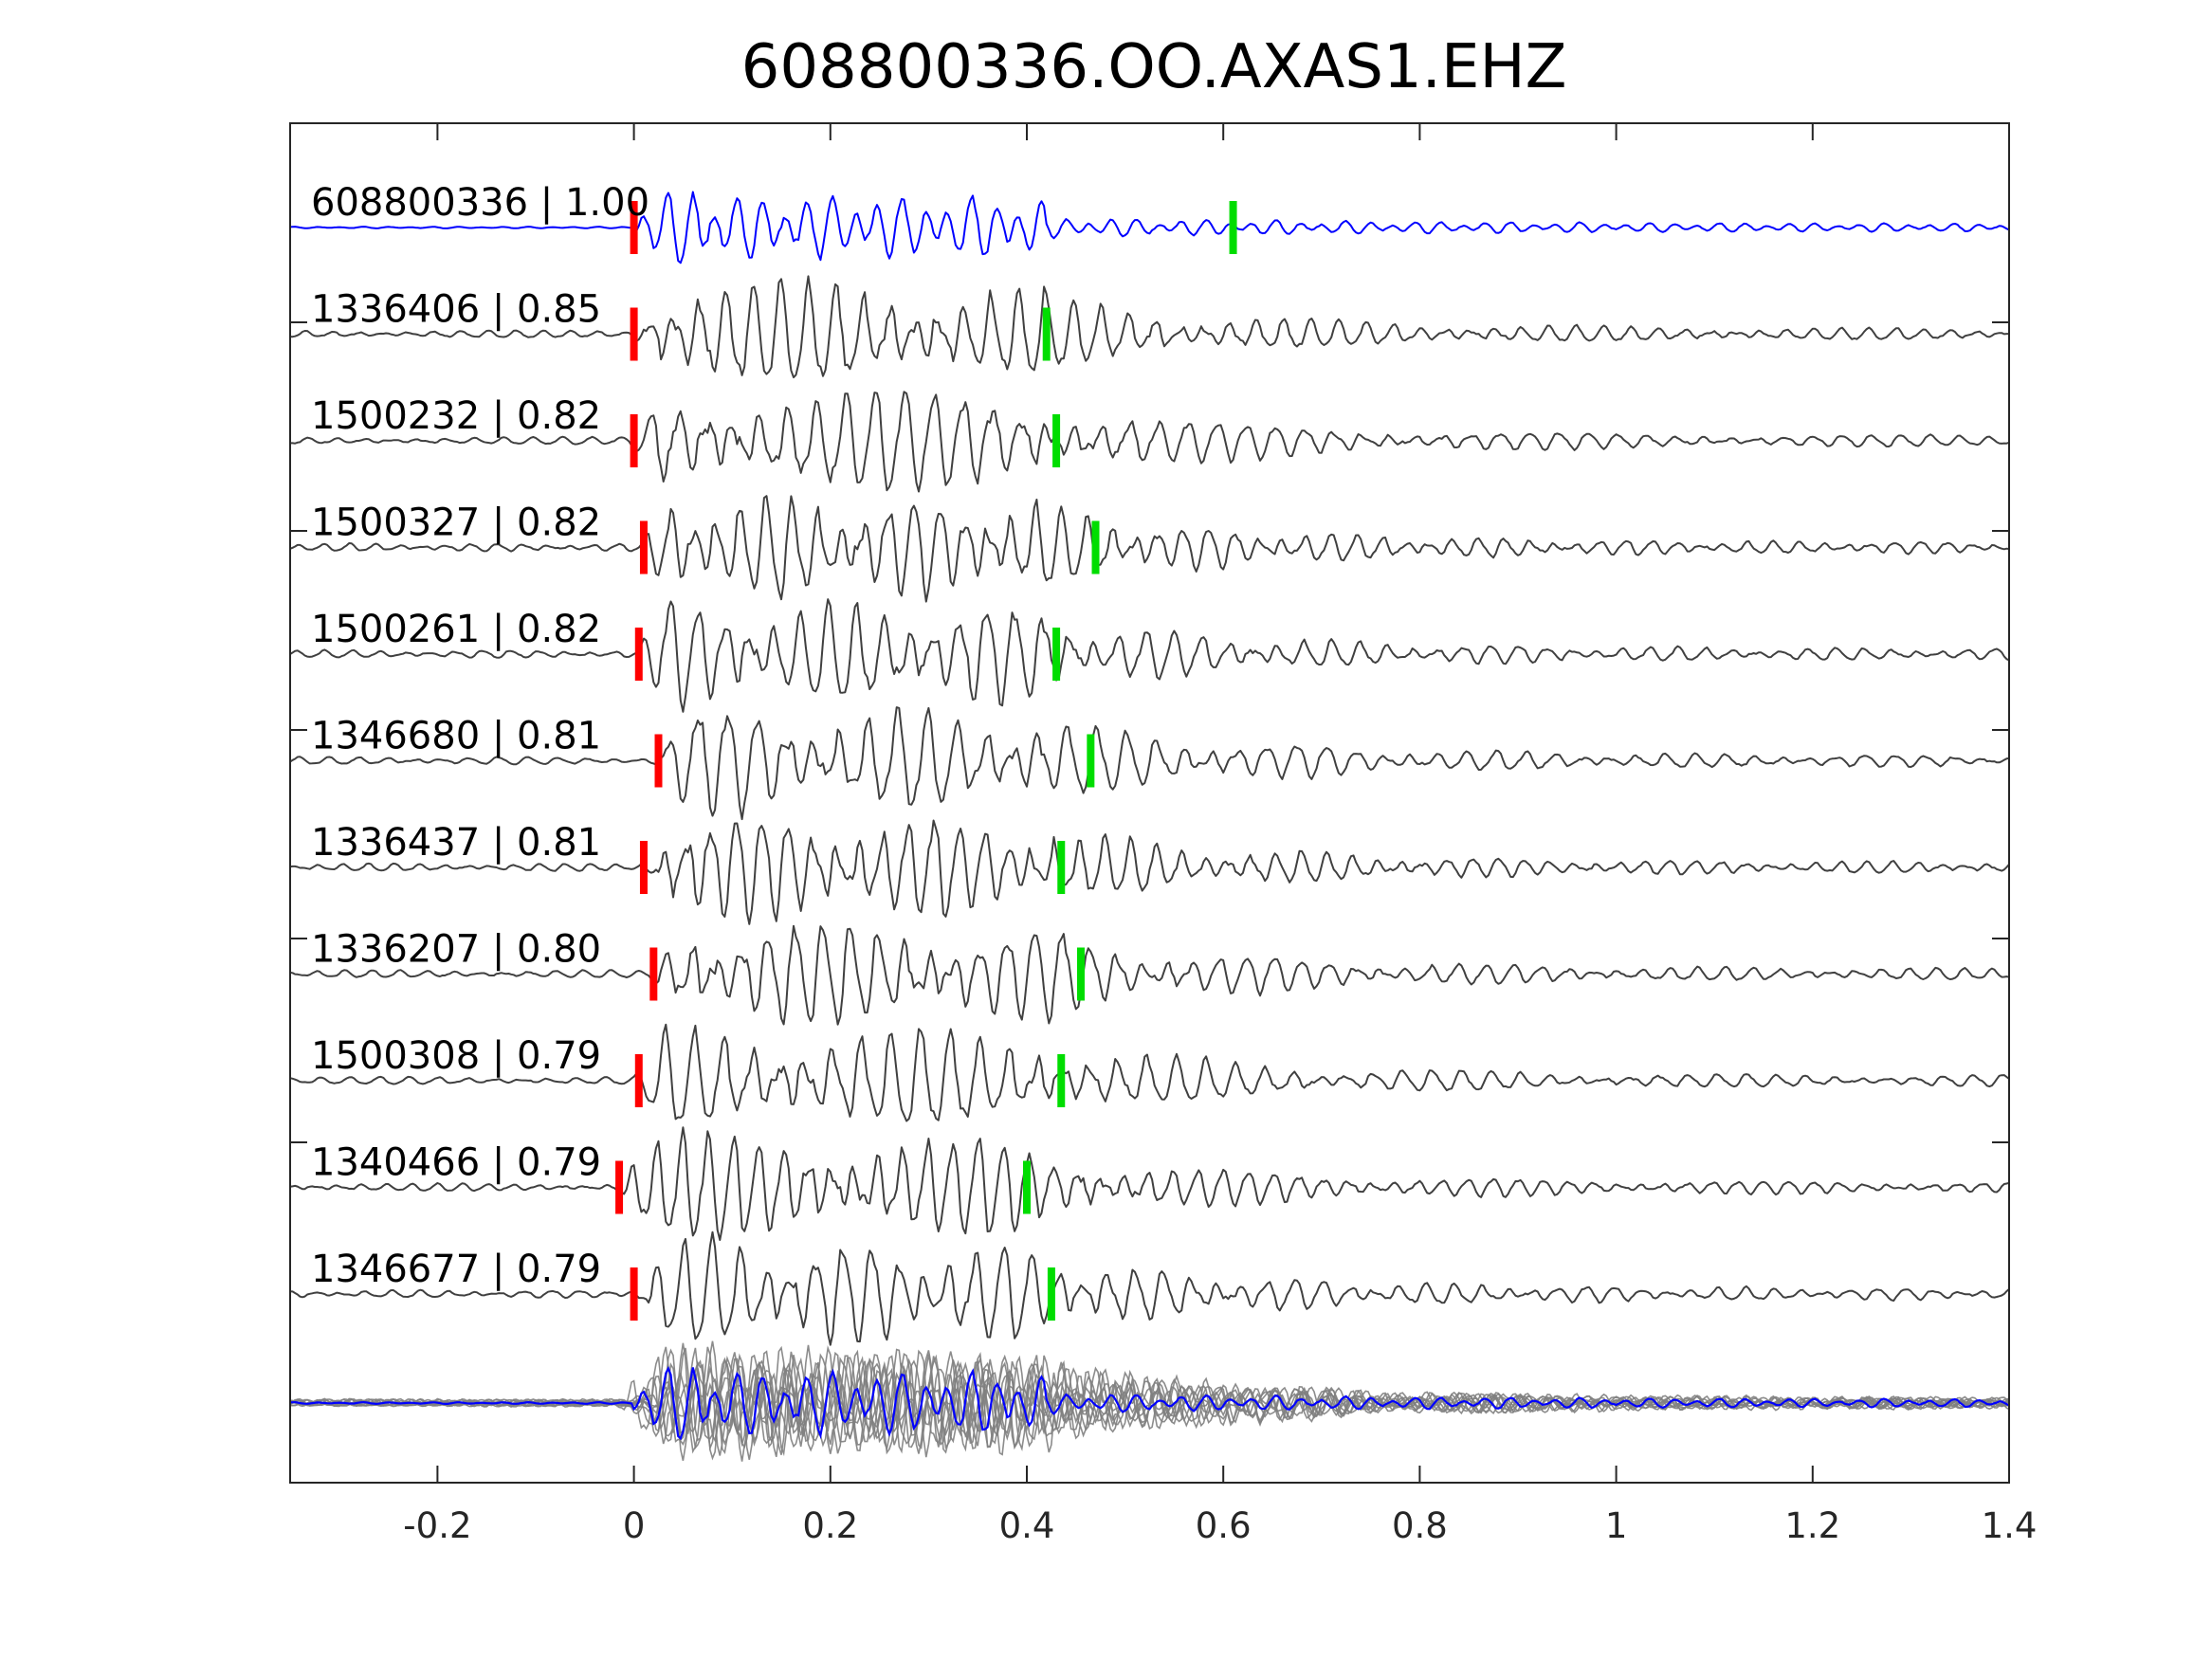 This screenshot has width=2212, height=1659. What do you see at coordinates (456, 1269) in the screenshot?
I see `trace-label-1346677: 1346677 | 0.79` at bounding box center [456, 1269].